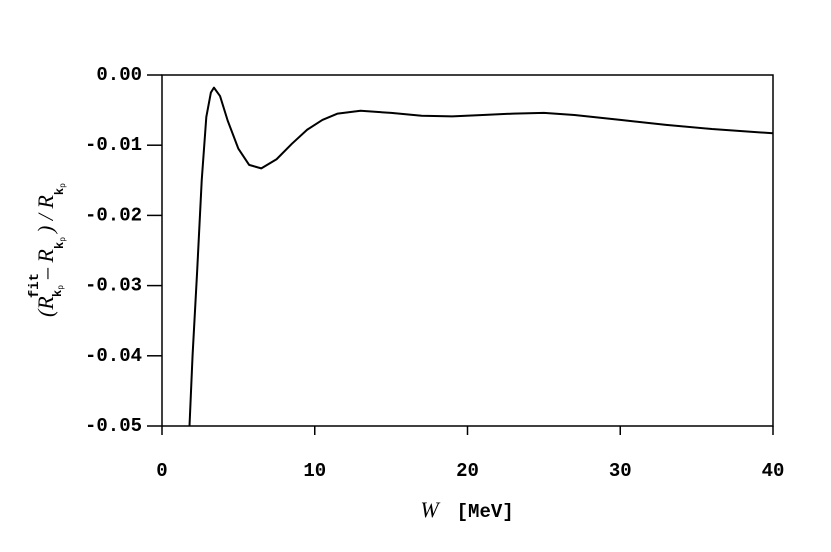 The image size is (831, 552). Describe the element at coordinates (119, 75) in the screenshot. I see `y-tick-label: 0.00` at that location.